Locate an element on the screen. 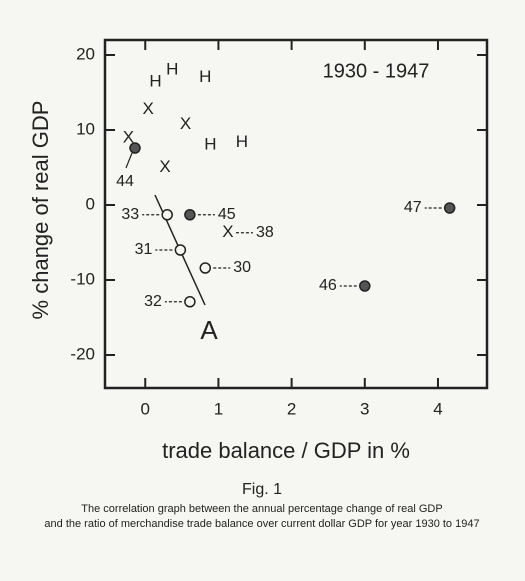  point-label: 32 is located at coordinates (153, 301).